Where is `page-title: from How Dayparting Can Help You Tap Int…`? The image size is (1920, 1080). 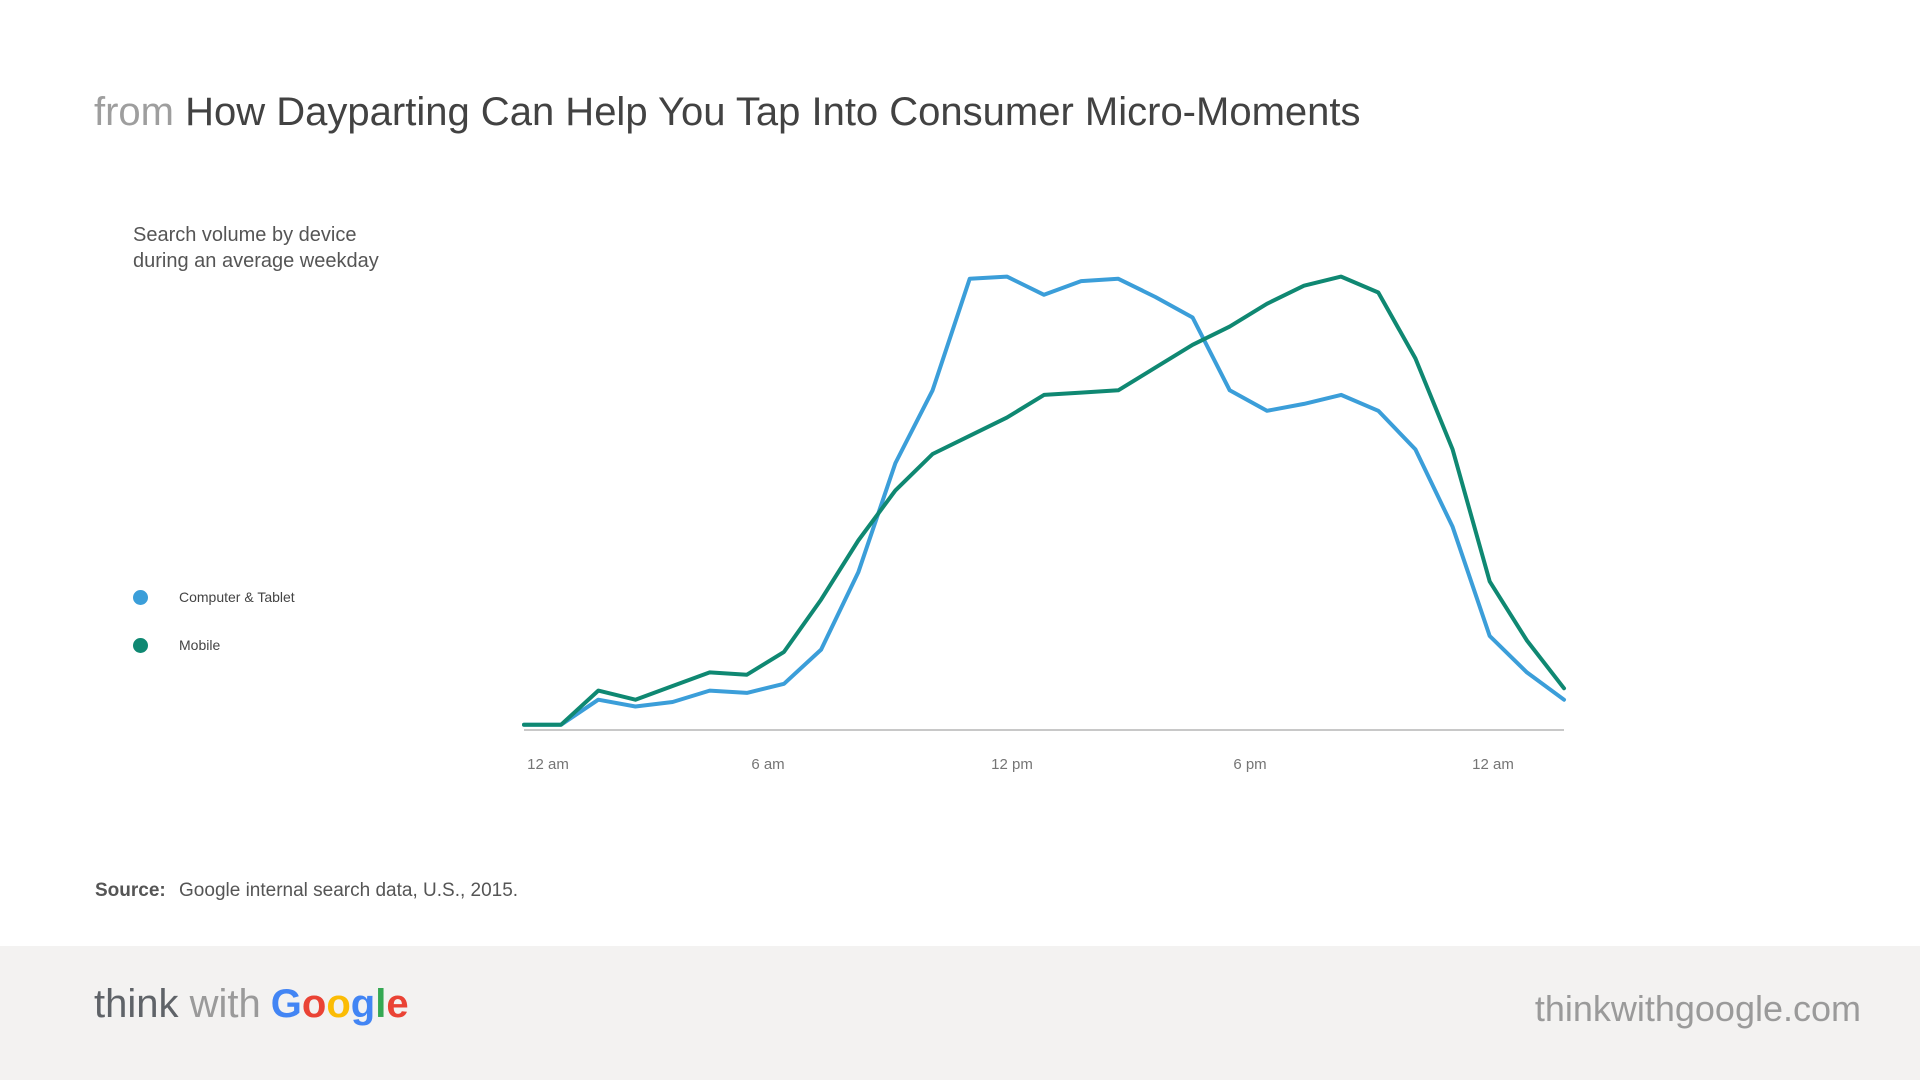 page-title: from How Dayparting Can Help You Tap Int… is located at coordinates (727, 112).